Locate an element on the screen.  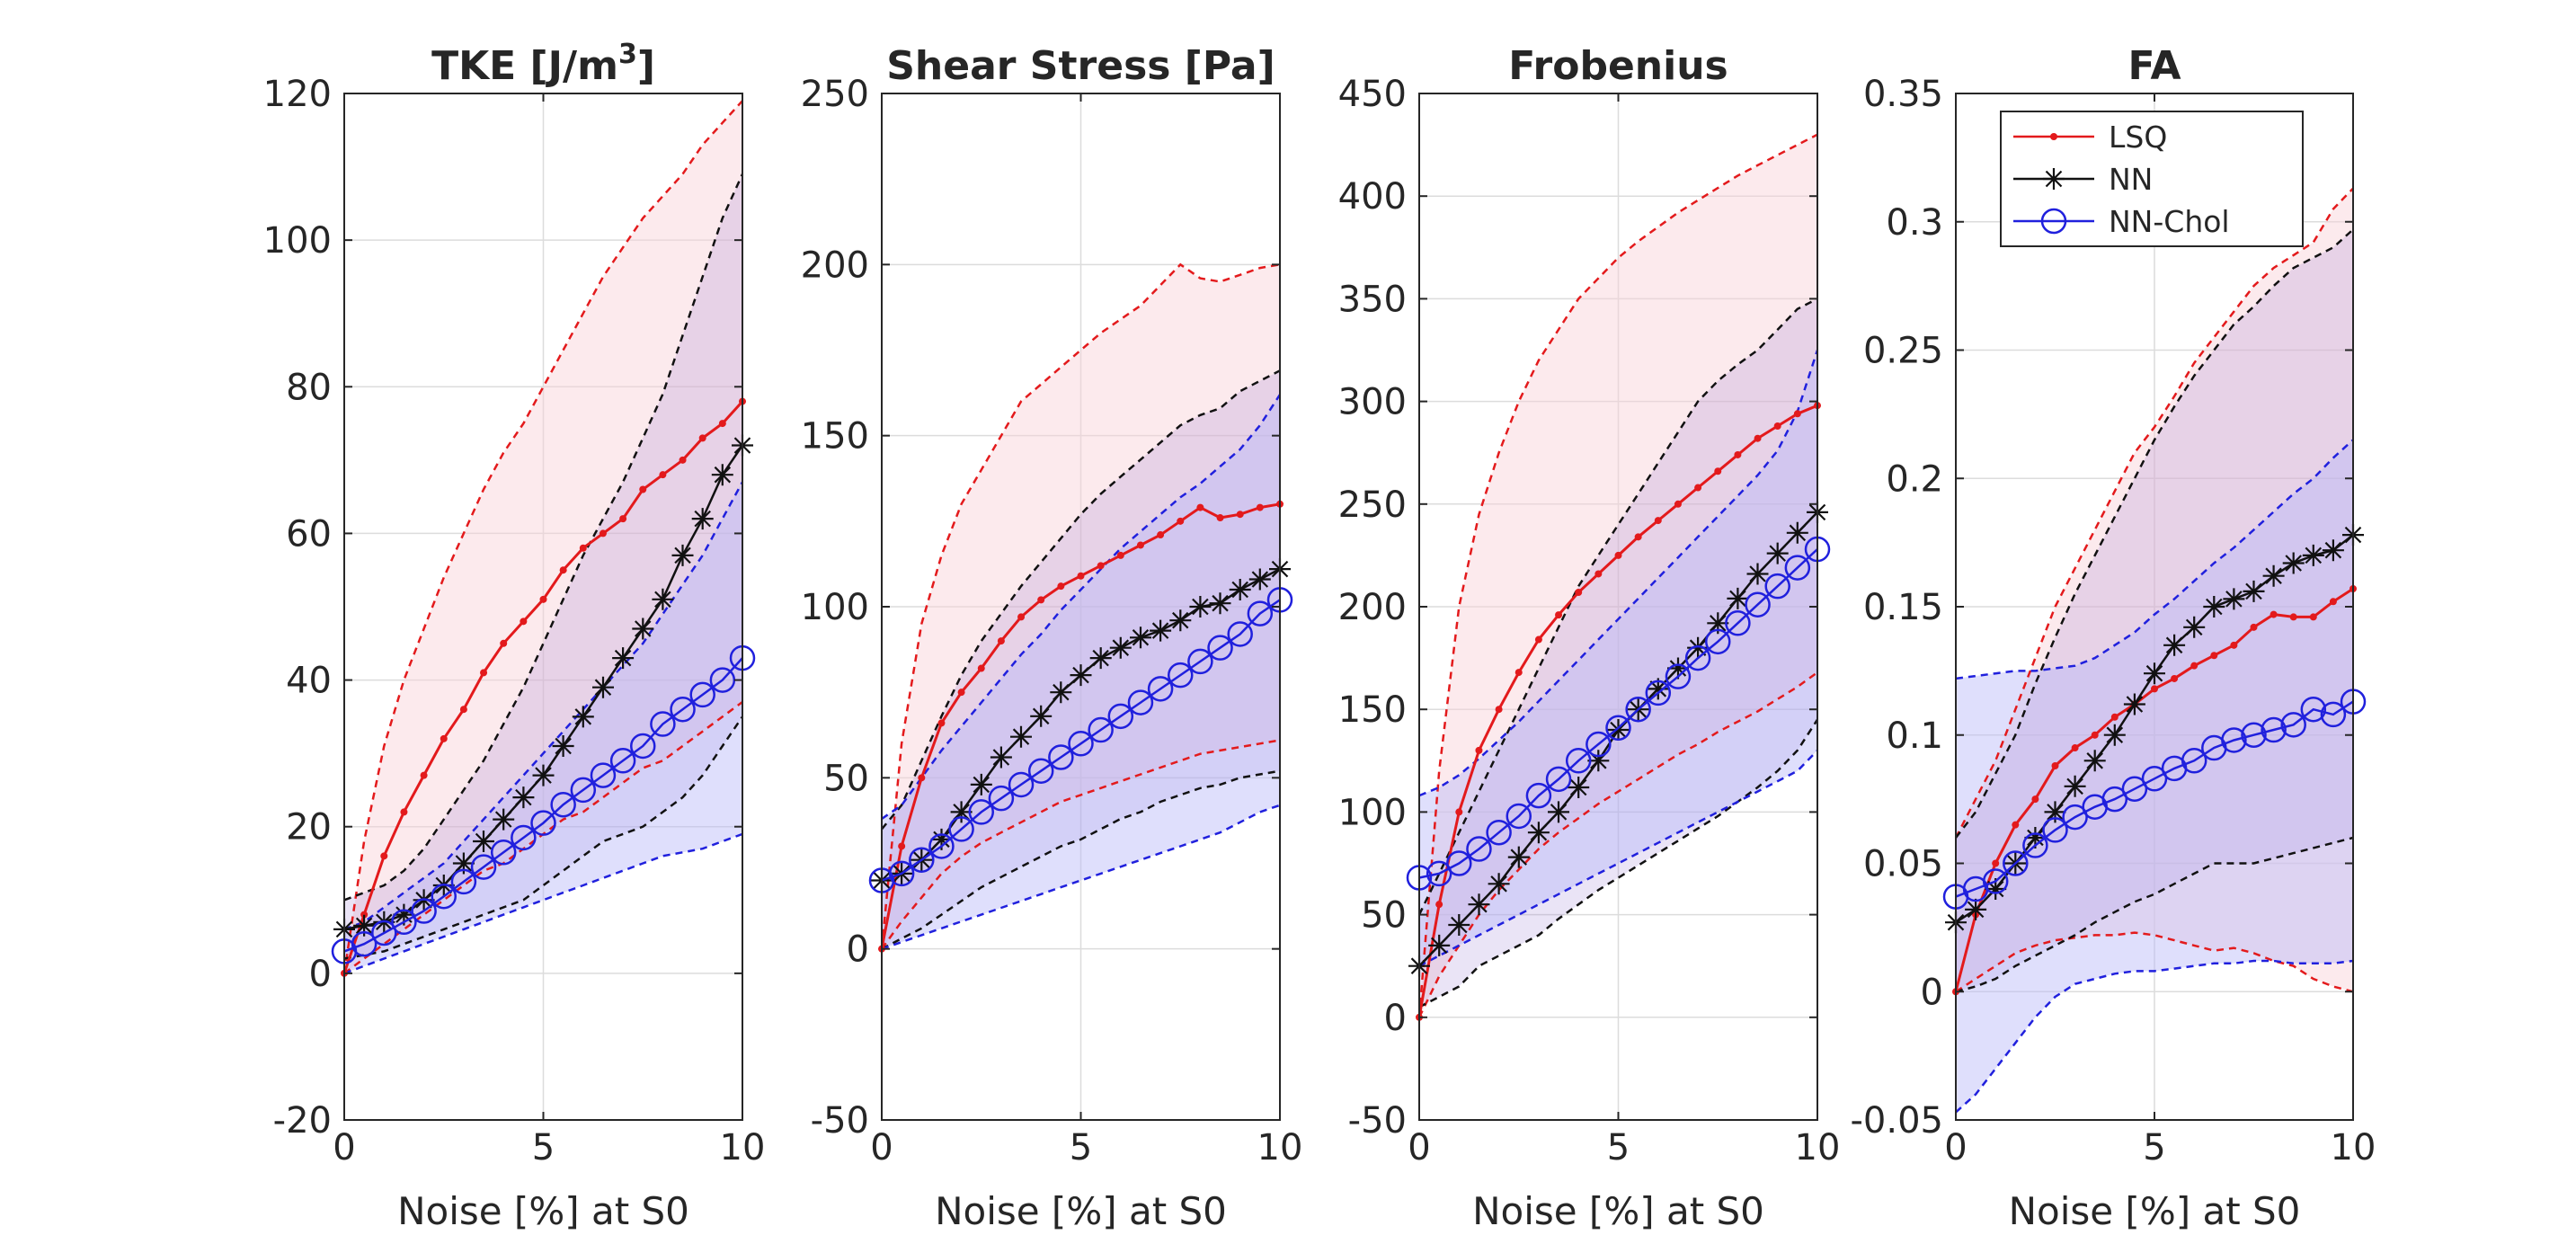
y-tick-label: 200 is located at coordinates (1372, 607).